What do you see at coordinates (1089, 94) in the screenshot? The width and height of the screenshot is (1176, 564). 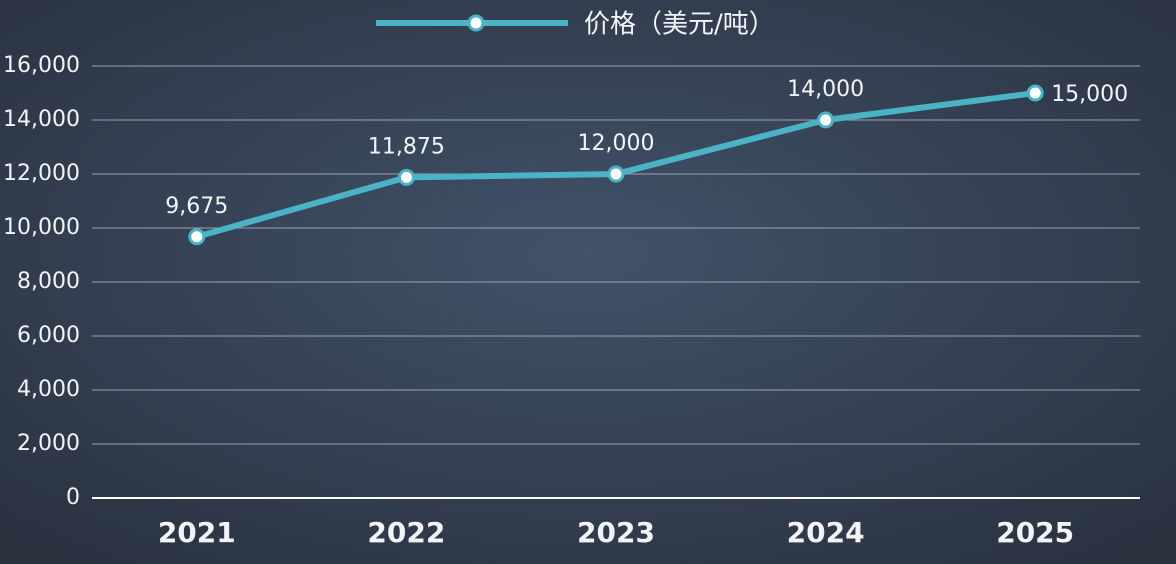 I see `data-label: 15,000` at bounding box center [1089, 94].